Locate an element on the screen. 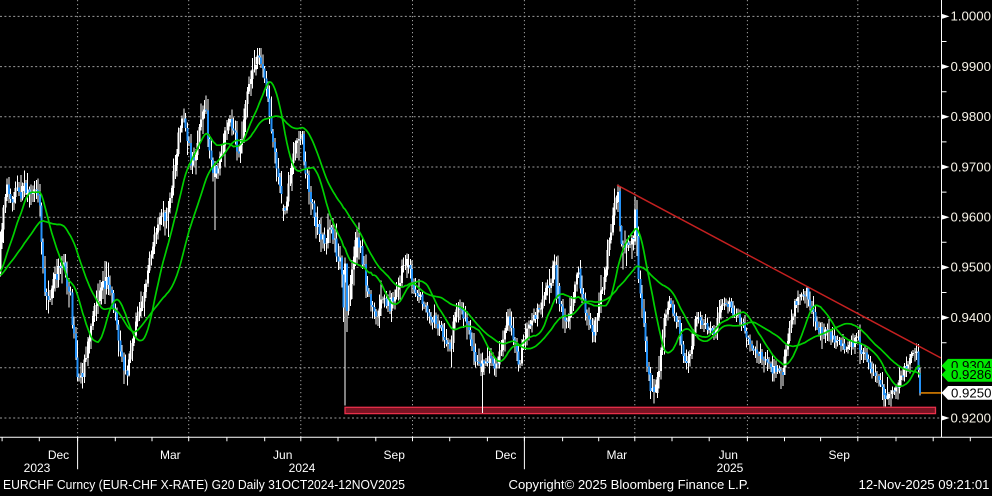 This screenshot has width=992, height=496. svg-text: 0.9400 is located at coordinates (971, 318).